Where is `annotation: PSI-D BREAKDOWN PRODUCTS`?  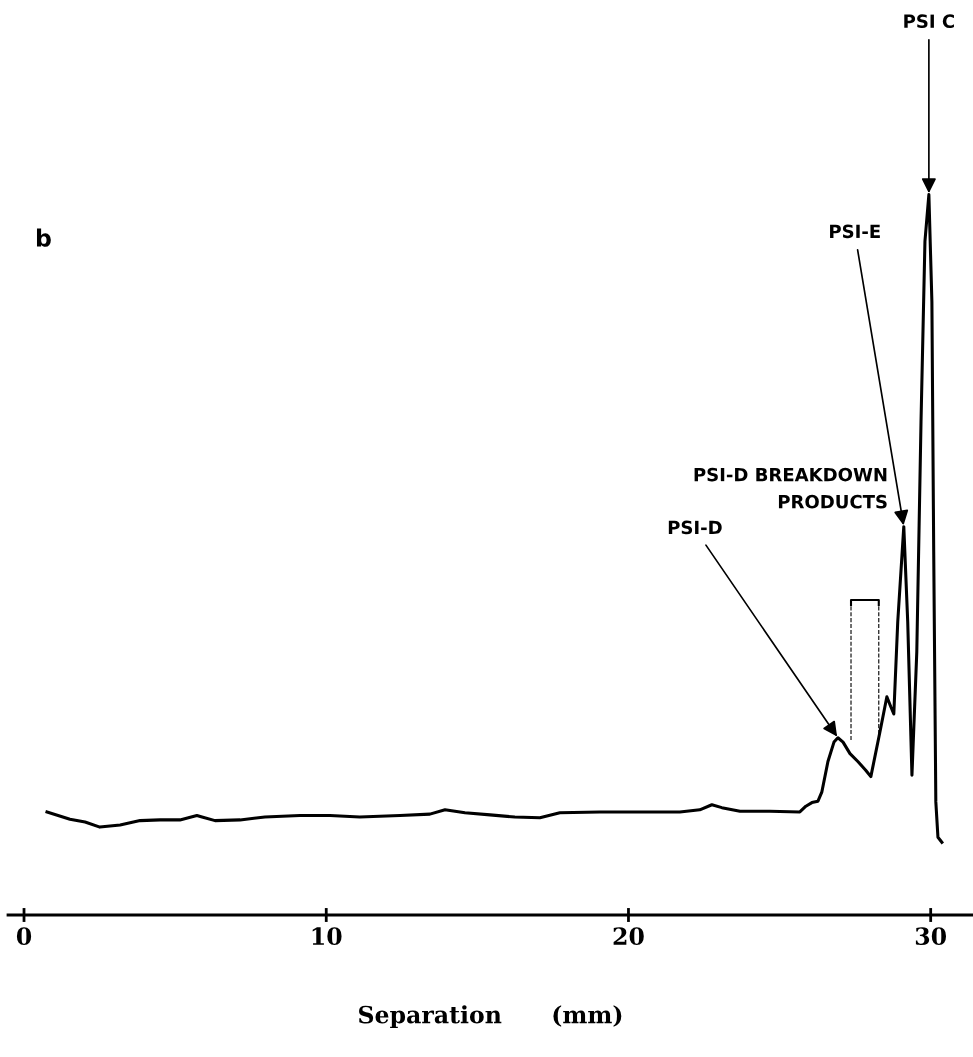 annotation: PSI-D BREAKDOWN PRODUCTS is located at coordinates (790, 488).